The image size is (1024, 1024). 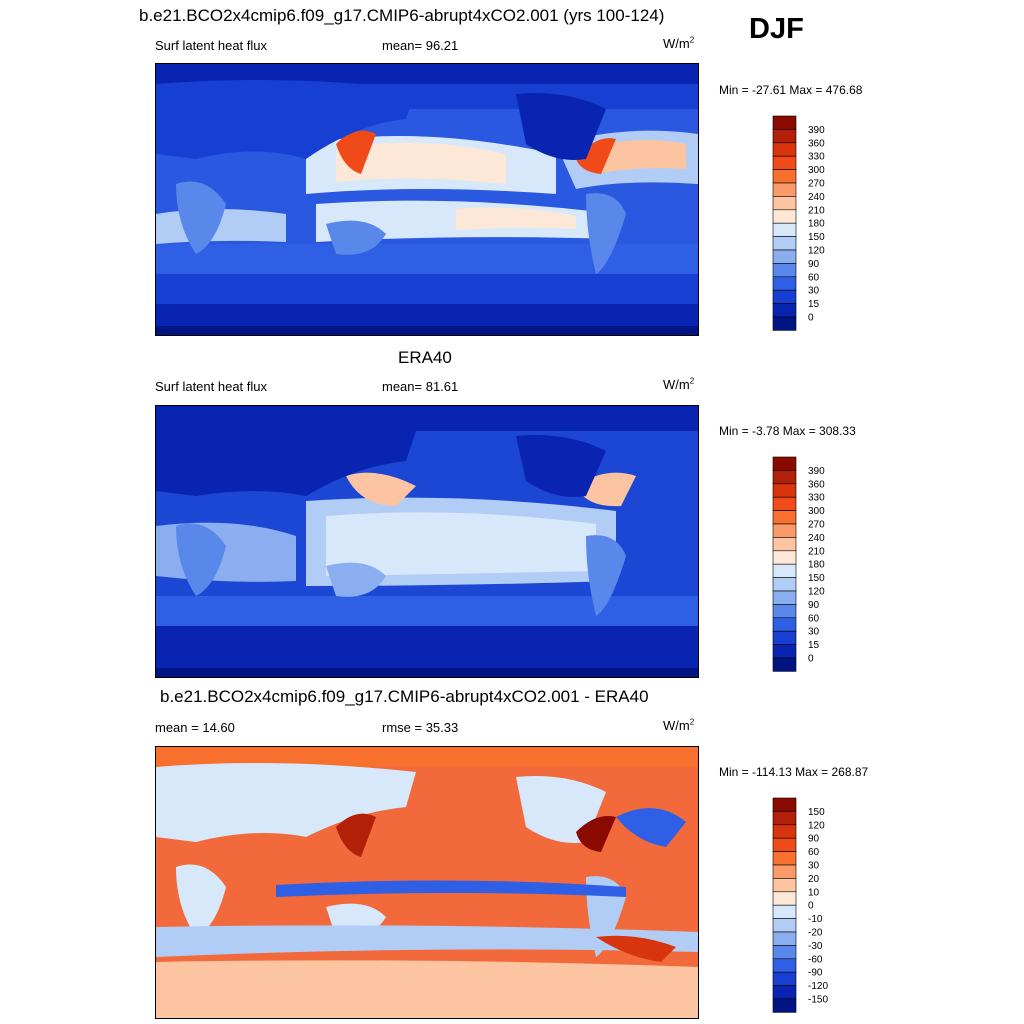 I want to click on panel-diff-rmse: rmse = 35.33, so click(x=420, y=727).